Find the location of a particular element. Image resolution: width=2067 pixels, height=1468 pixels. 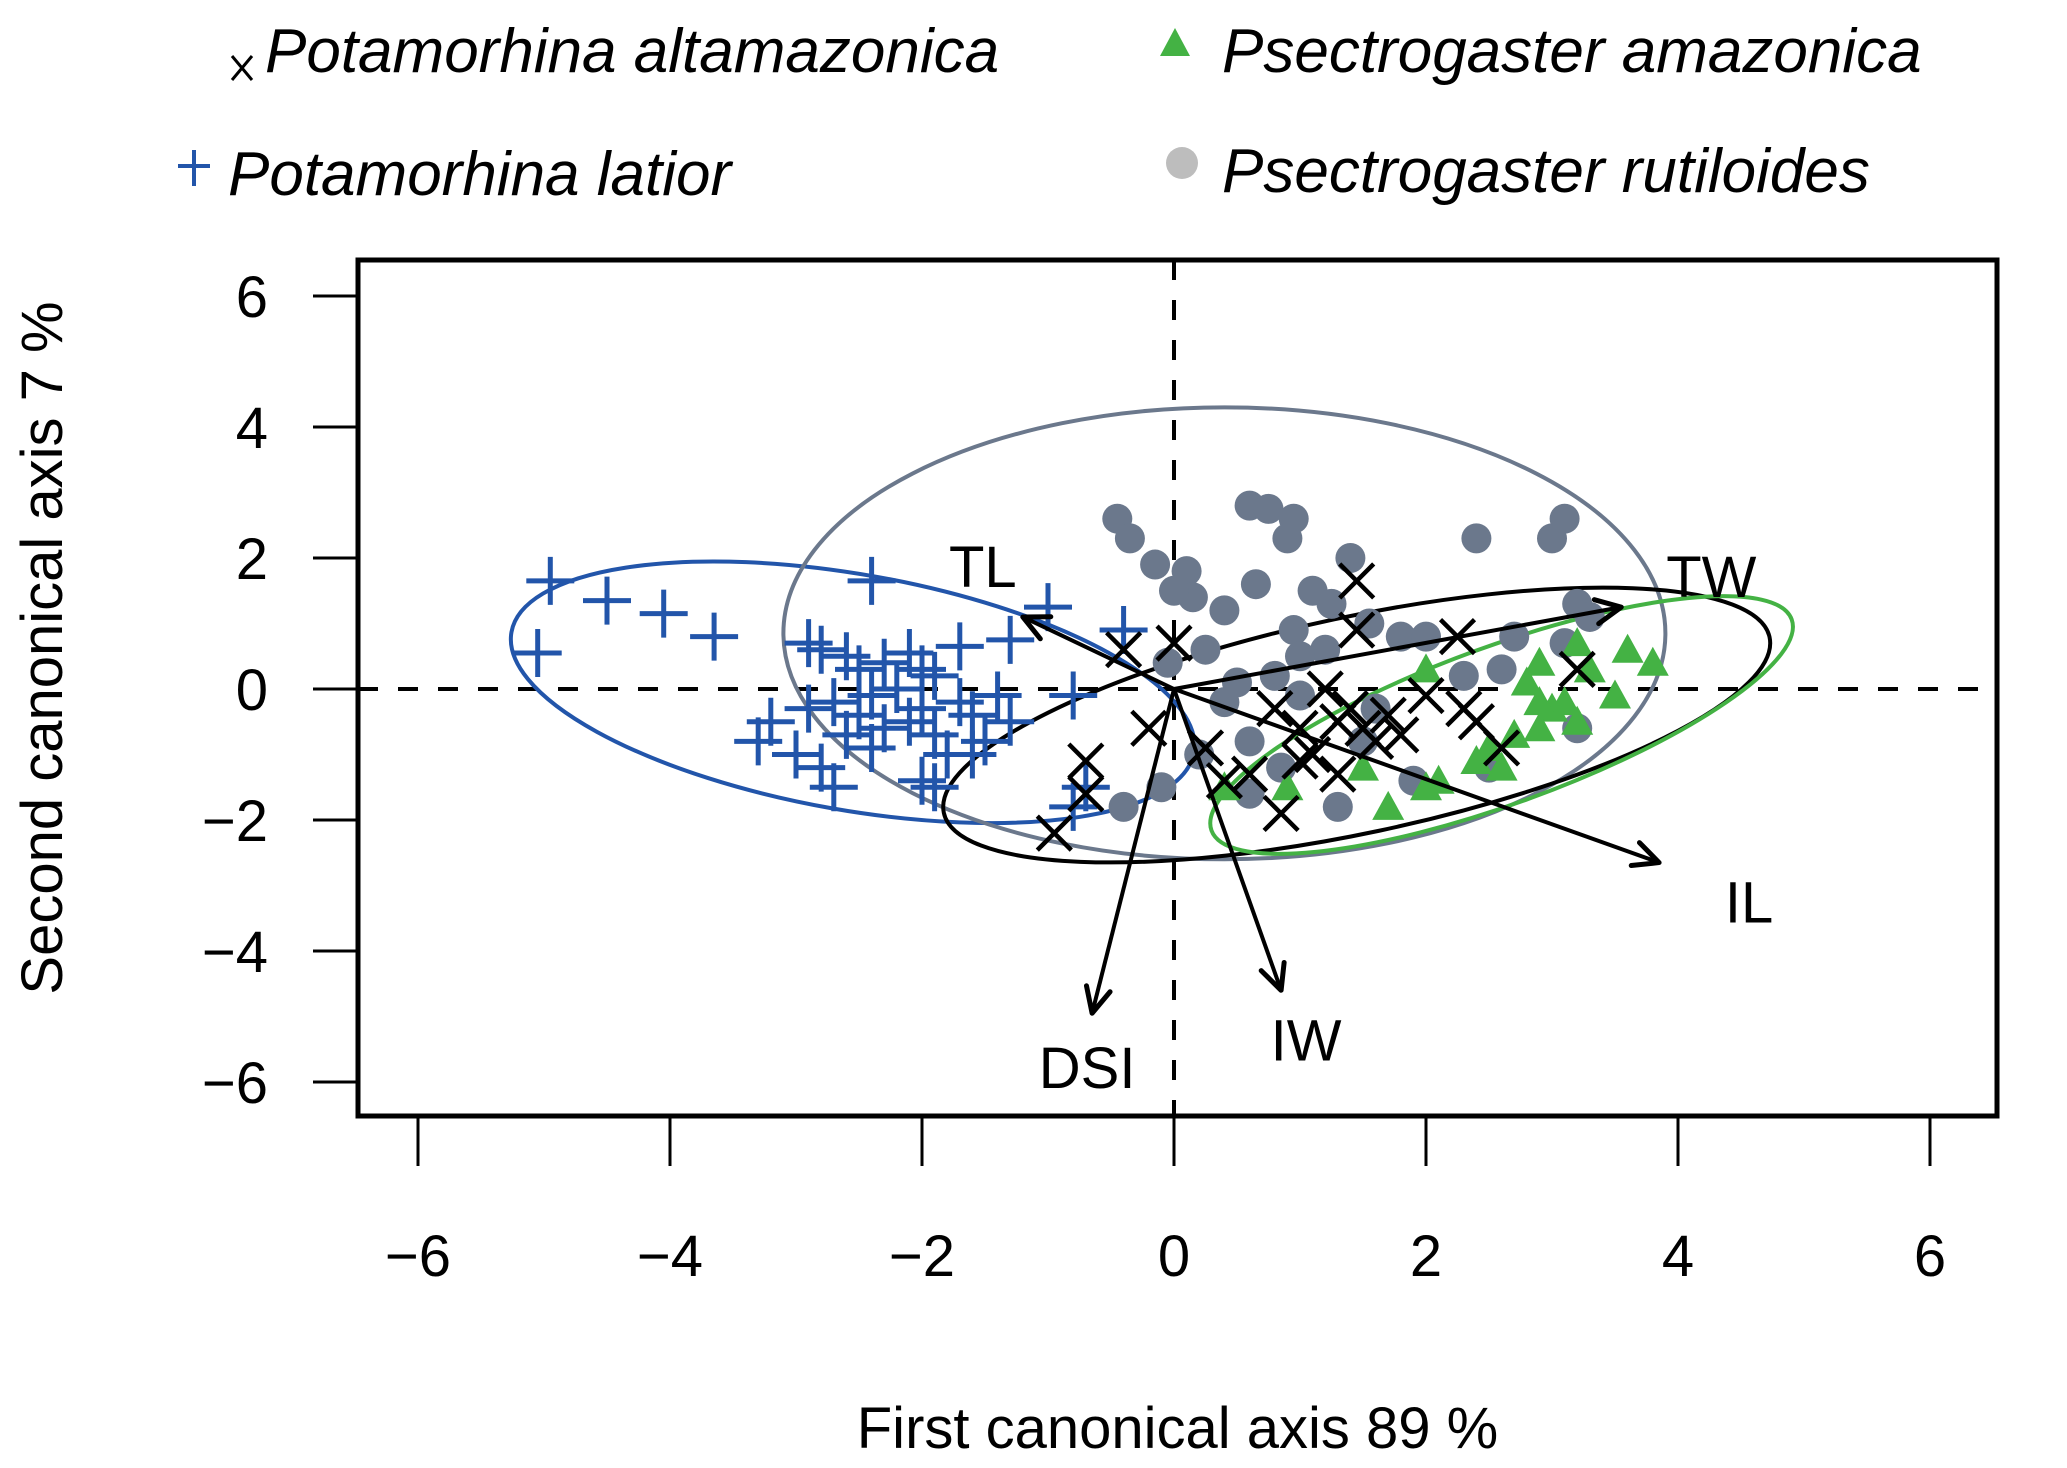

ellipse-potamorhina-altamazonica is located at coordinates (1357, 725).